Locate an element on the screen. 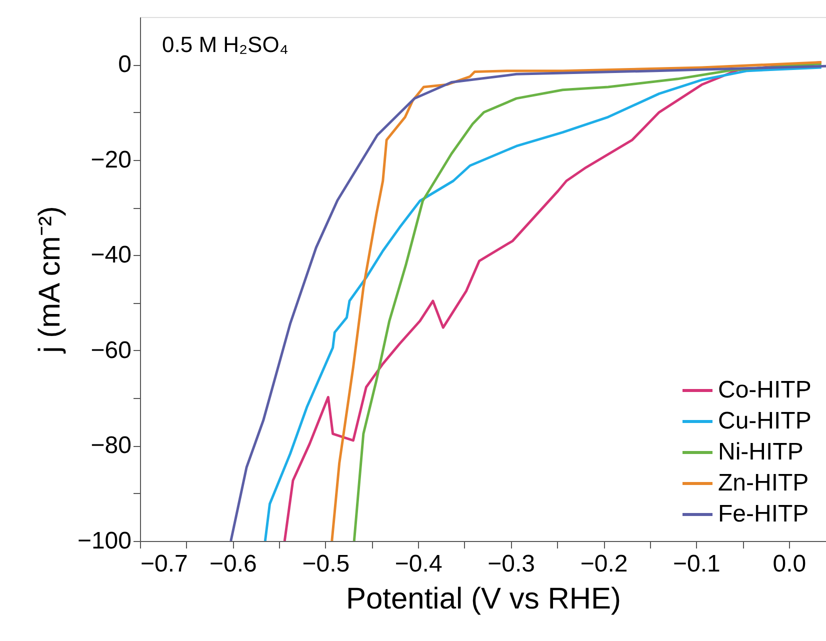 This screenshot has width=826, height=641. x-tick-label: 0.0 is located at coordinates (789, 564).